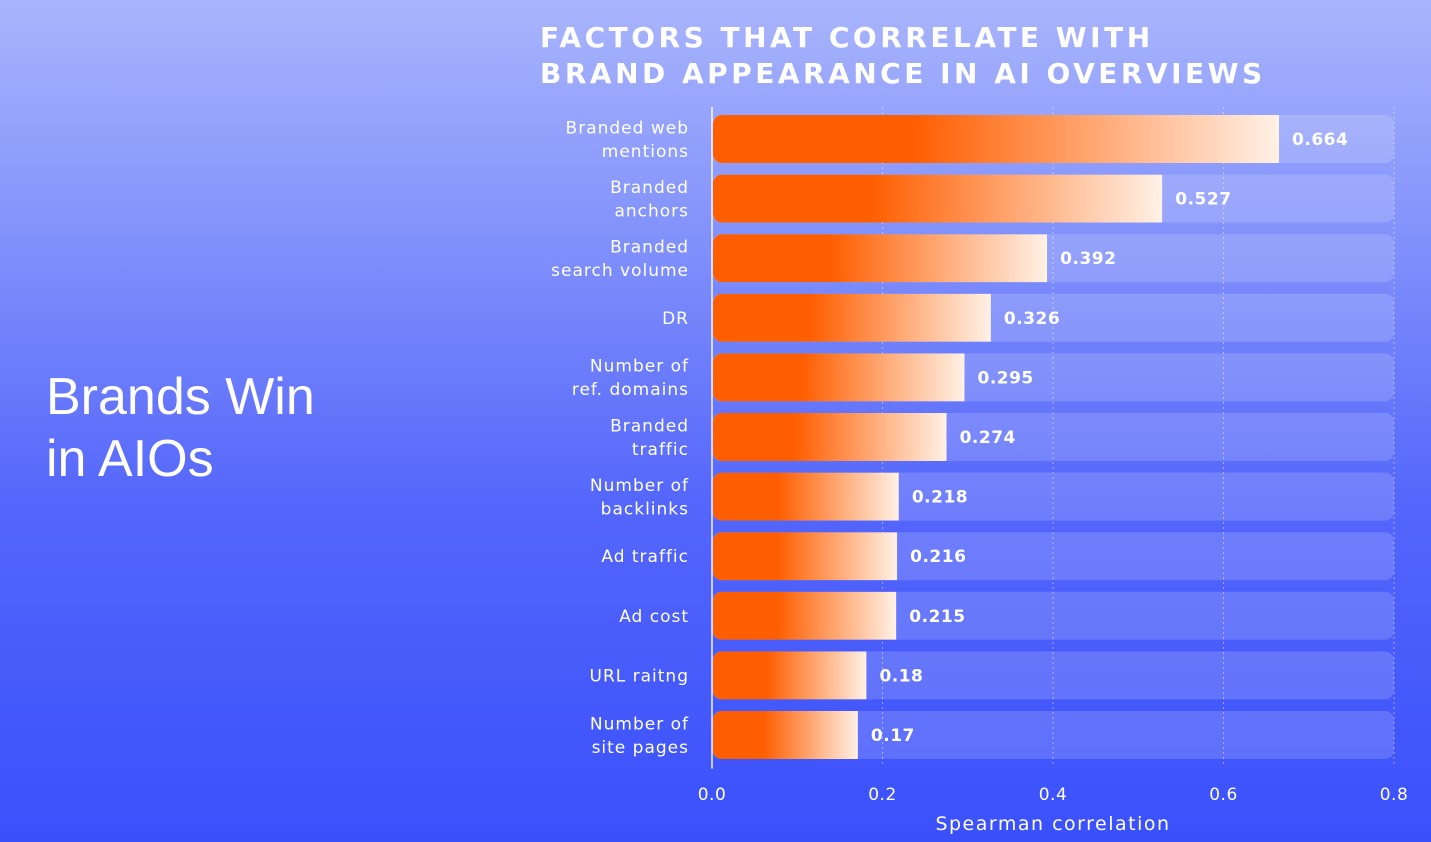 Image resolution: width=1431 pixels, height=842 pixels. I want to click on category-label: URL raitng, so click(640, 676).